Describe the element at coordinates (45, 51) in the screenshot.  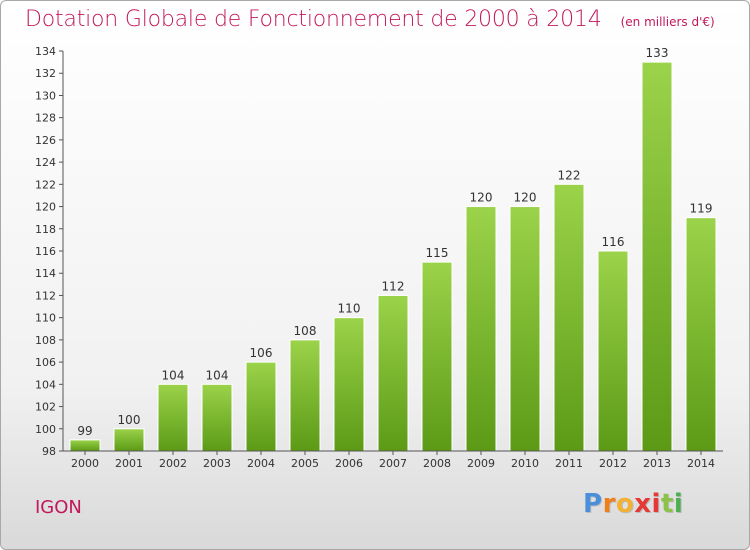
I see `y-tick-label-134: 134` at that location.